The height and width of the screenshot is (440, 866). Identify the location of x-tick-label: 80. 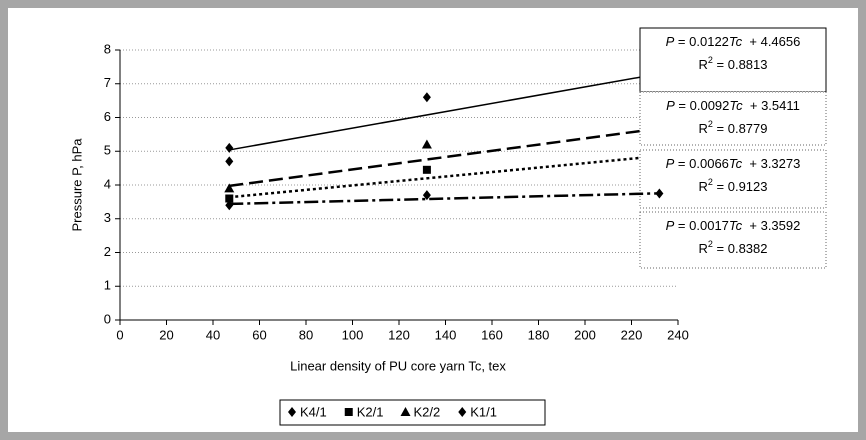
(306, 334).